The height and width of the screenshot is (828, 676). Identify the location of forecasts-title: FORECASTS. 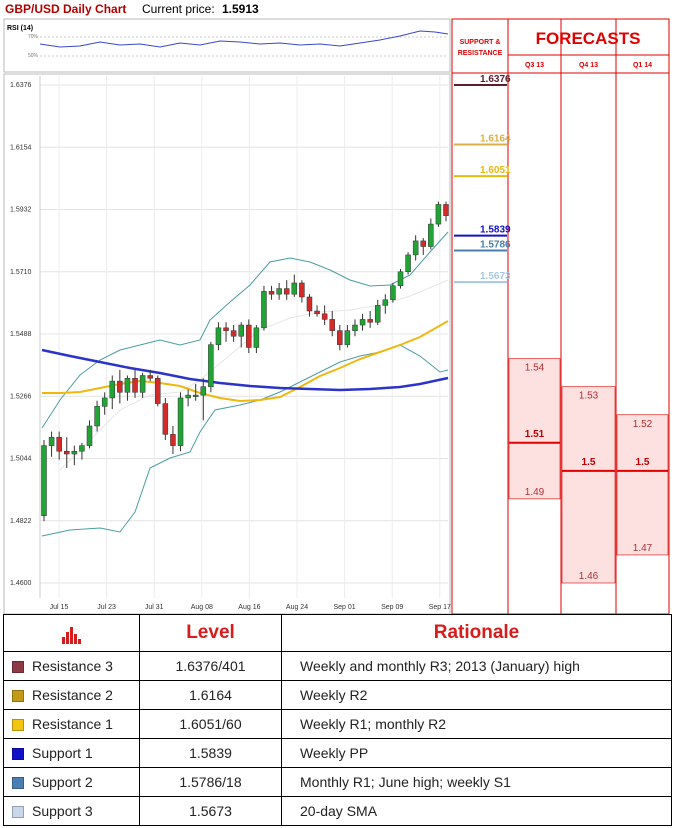
(588, 38).